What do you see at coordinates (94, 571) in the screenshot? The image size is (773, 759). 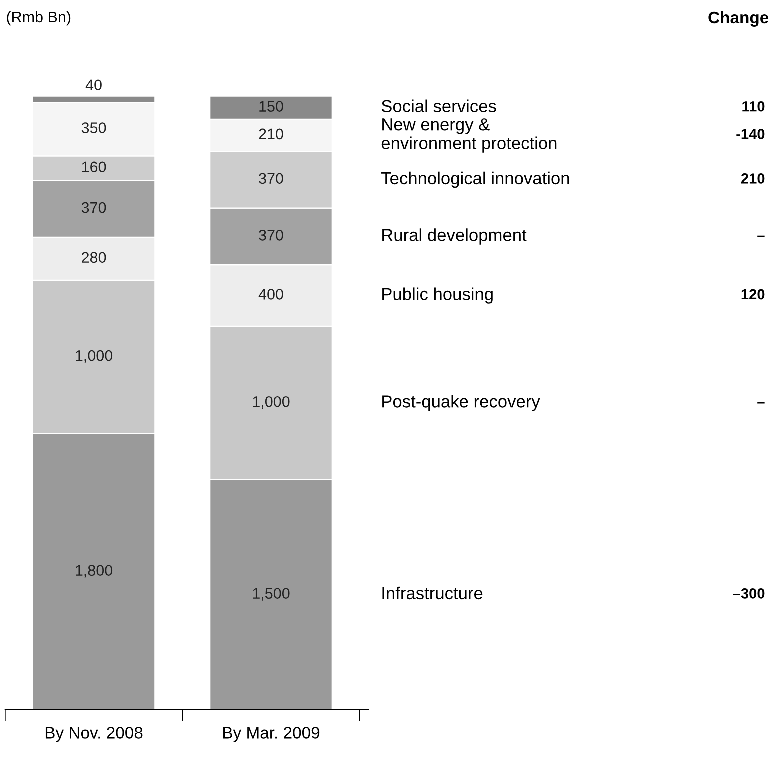 I see `data-label: 1,800` at bounding box center [94, 571].